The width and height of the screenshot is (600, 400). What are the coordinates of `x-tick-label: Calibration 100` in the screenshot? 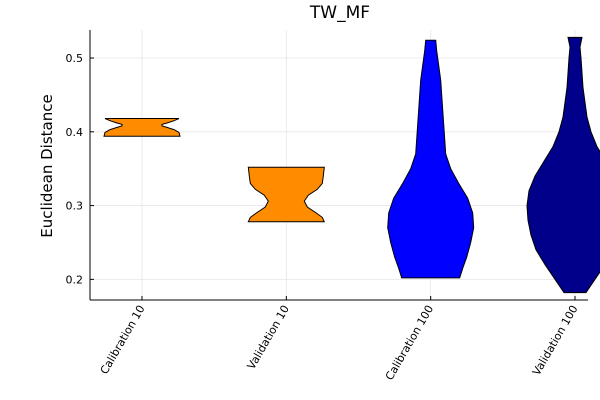 It's located at (409, 343).